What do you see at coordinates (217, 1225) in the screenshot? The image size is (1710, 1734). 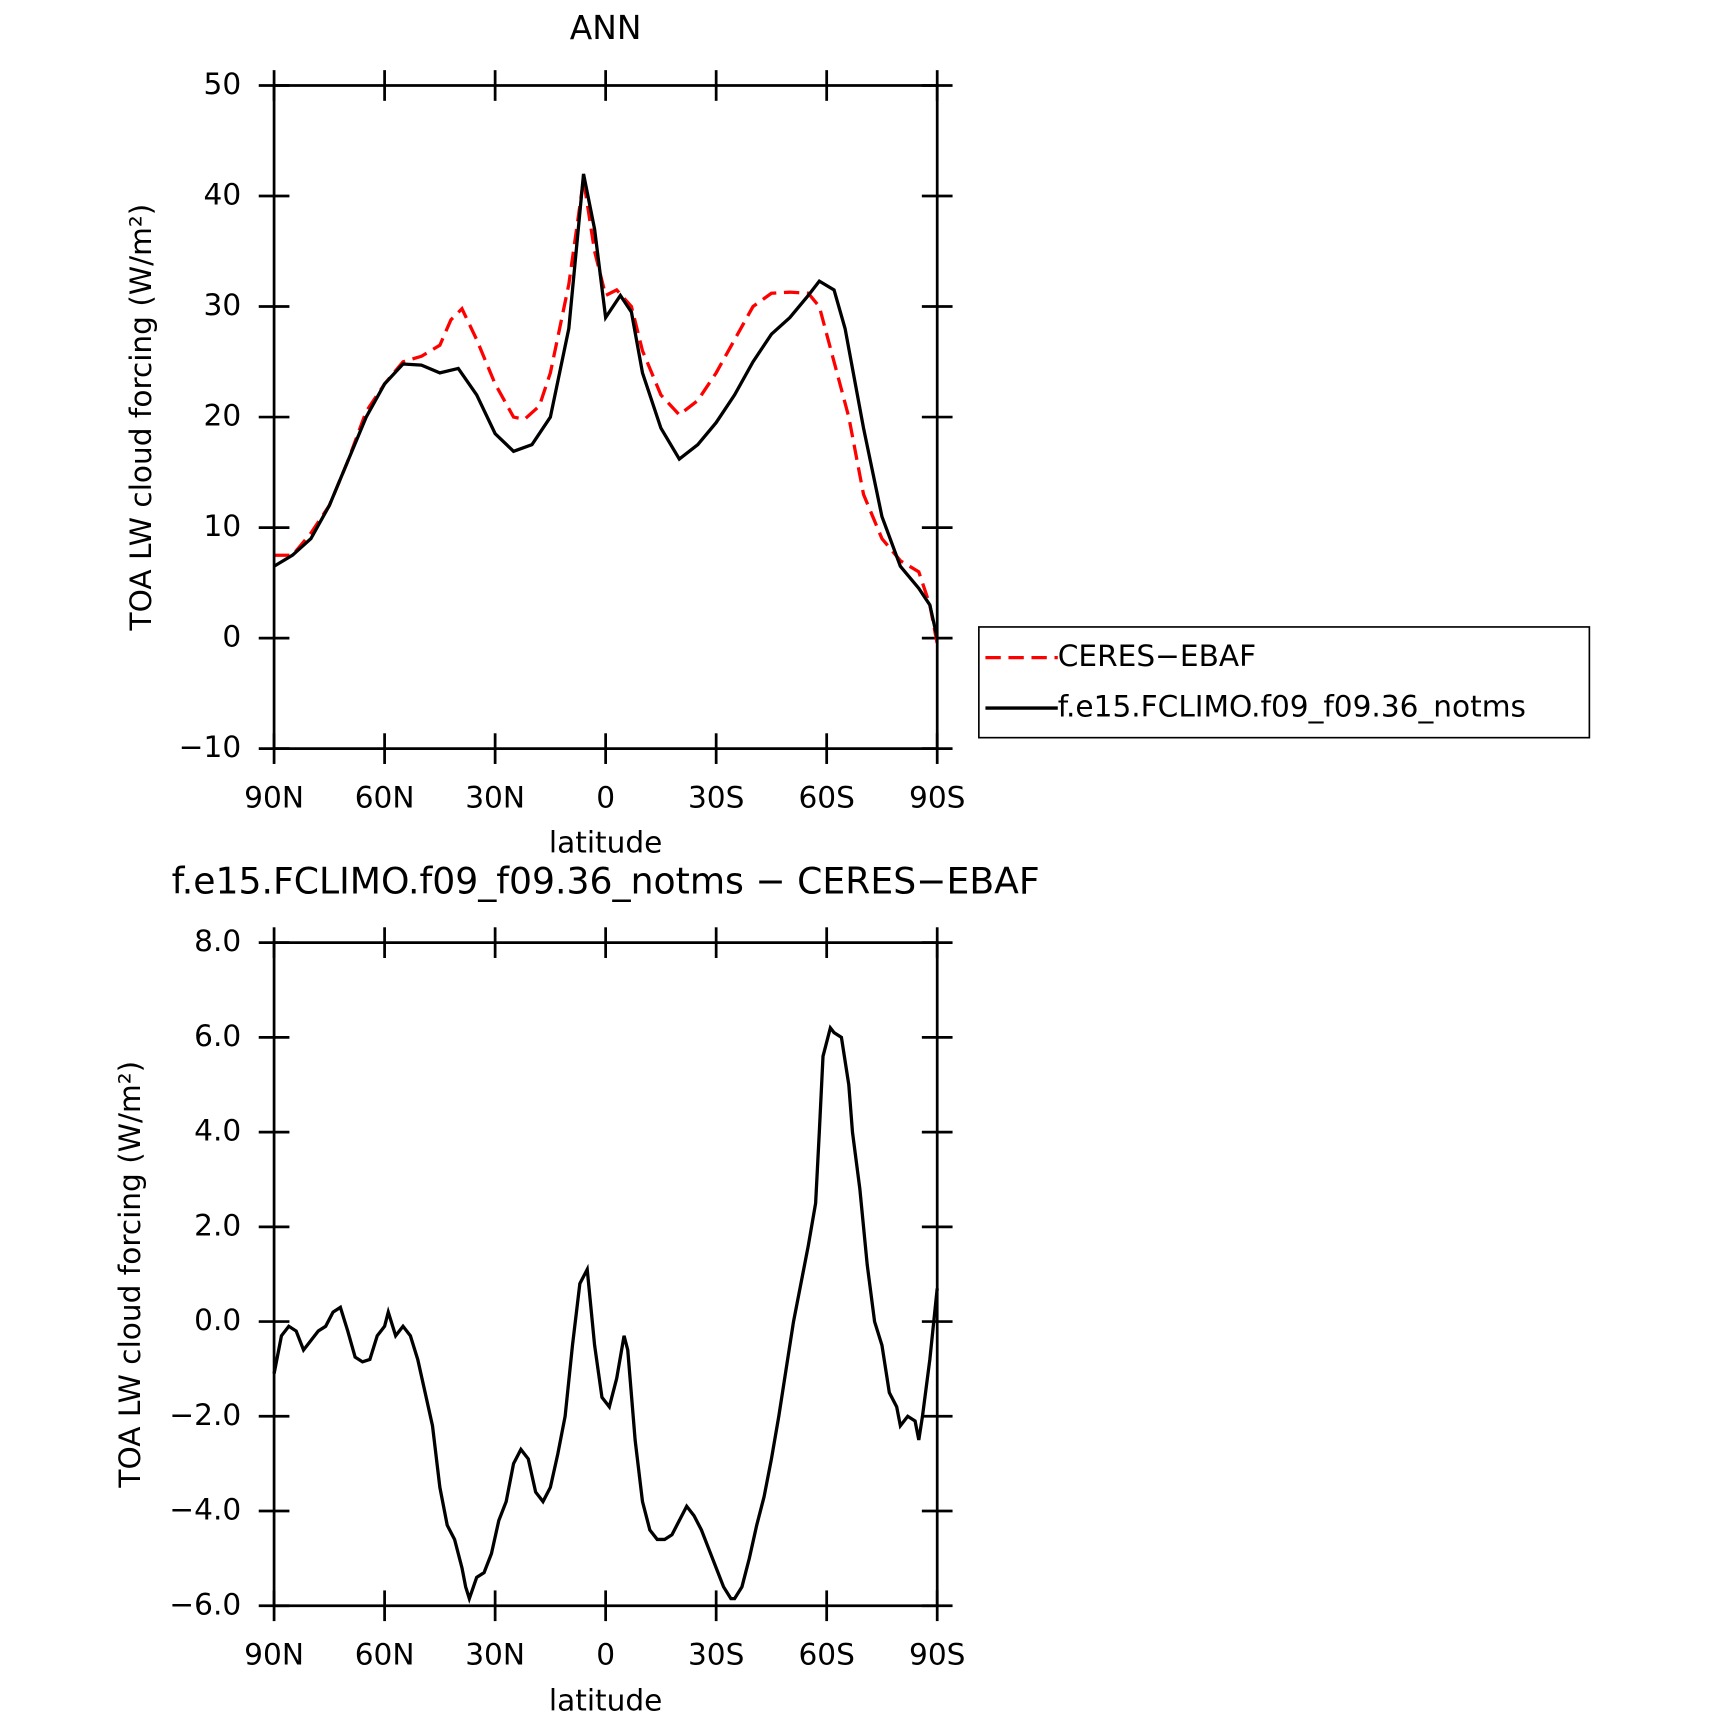 I see `y-tick-label: 2.0` at bounding box center [217, 1225].